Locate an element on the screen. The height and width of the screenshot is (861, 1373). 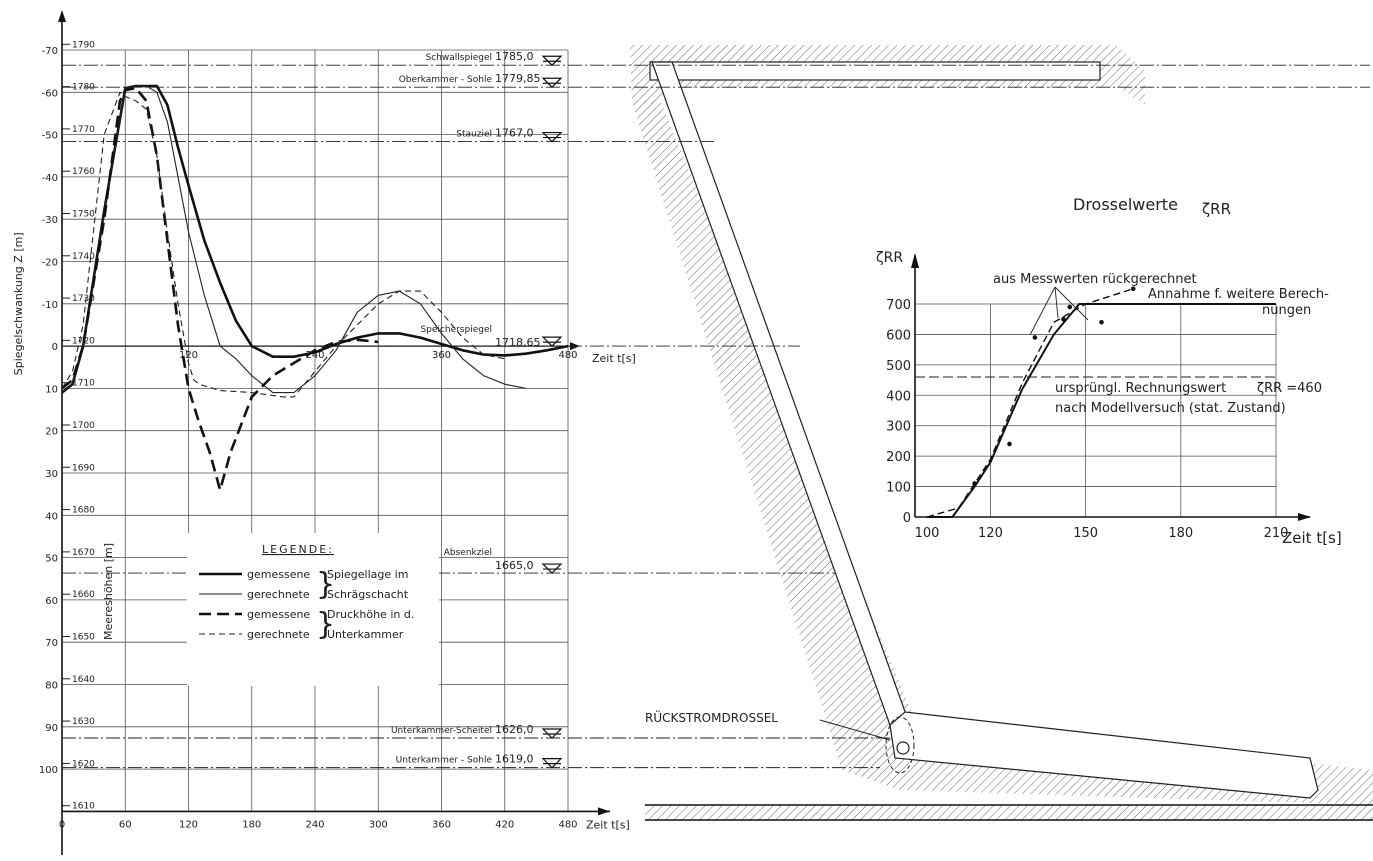
elev-tick-label: 1770 is located at coordinates (83, 130).